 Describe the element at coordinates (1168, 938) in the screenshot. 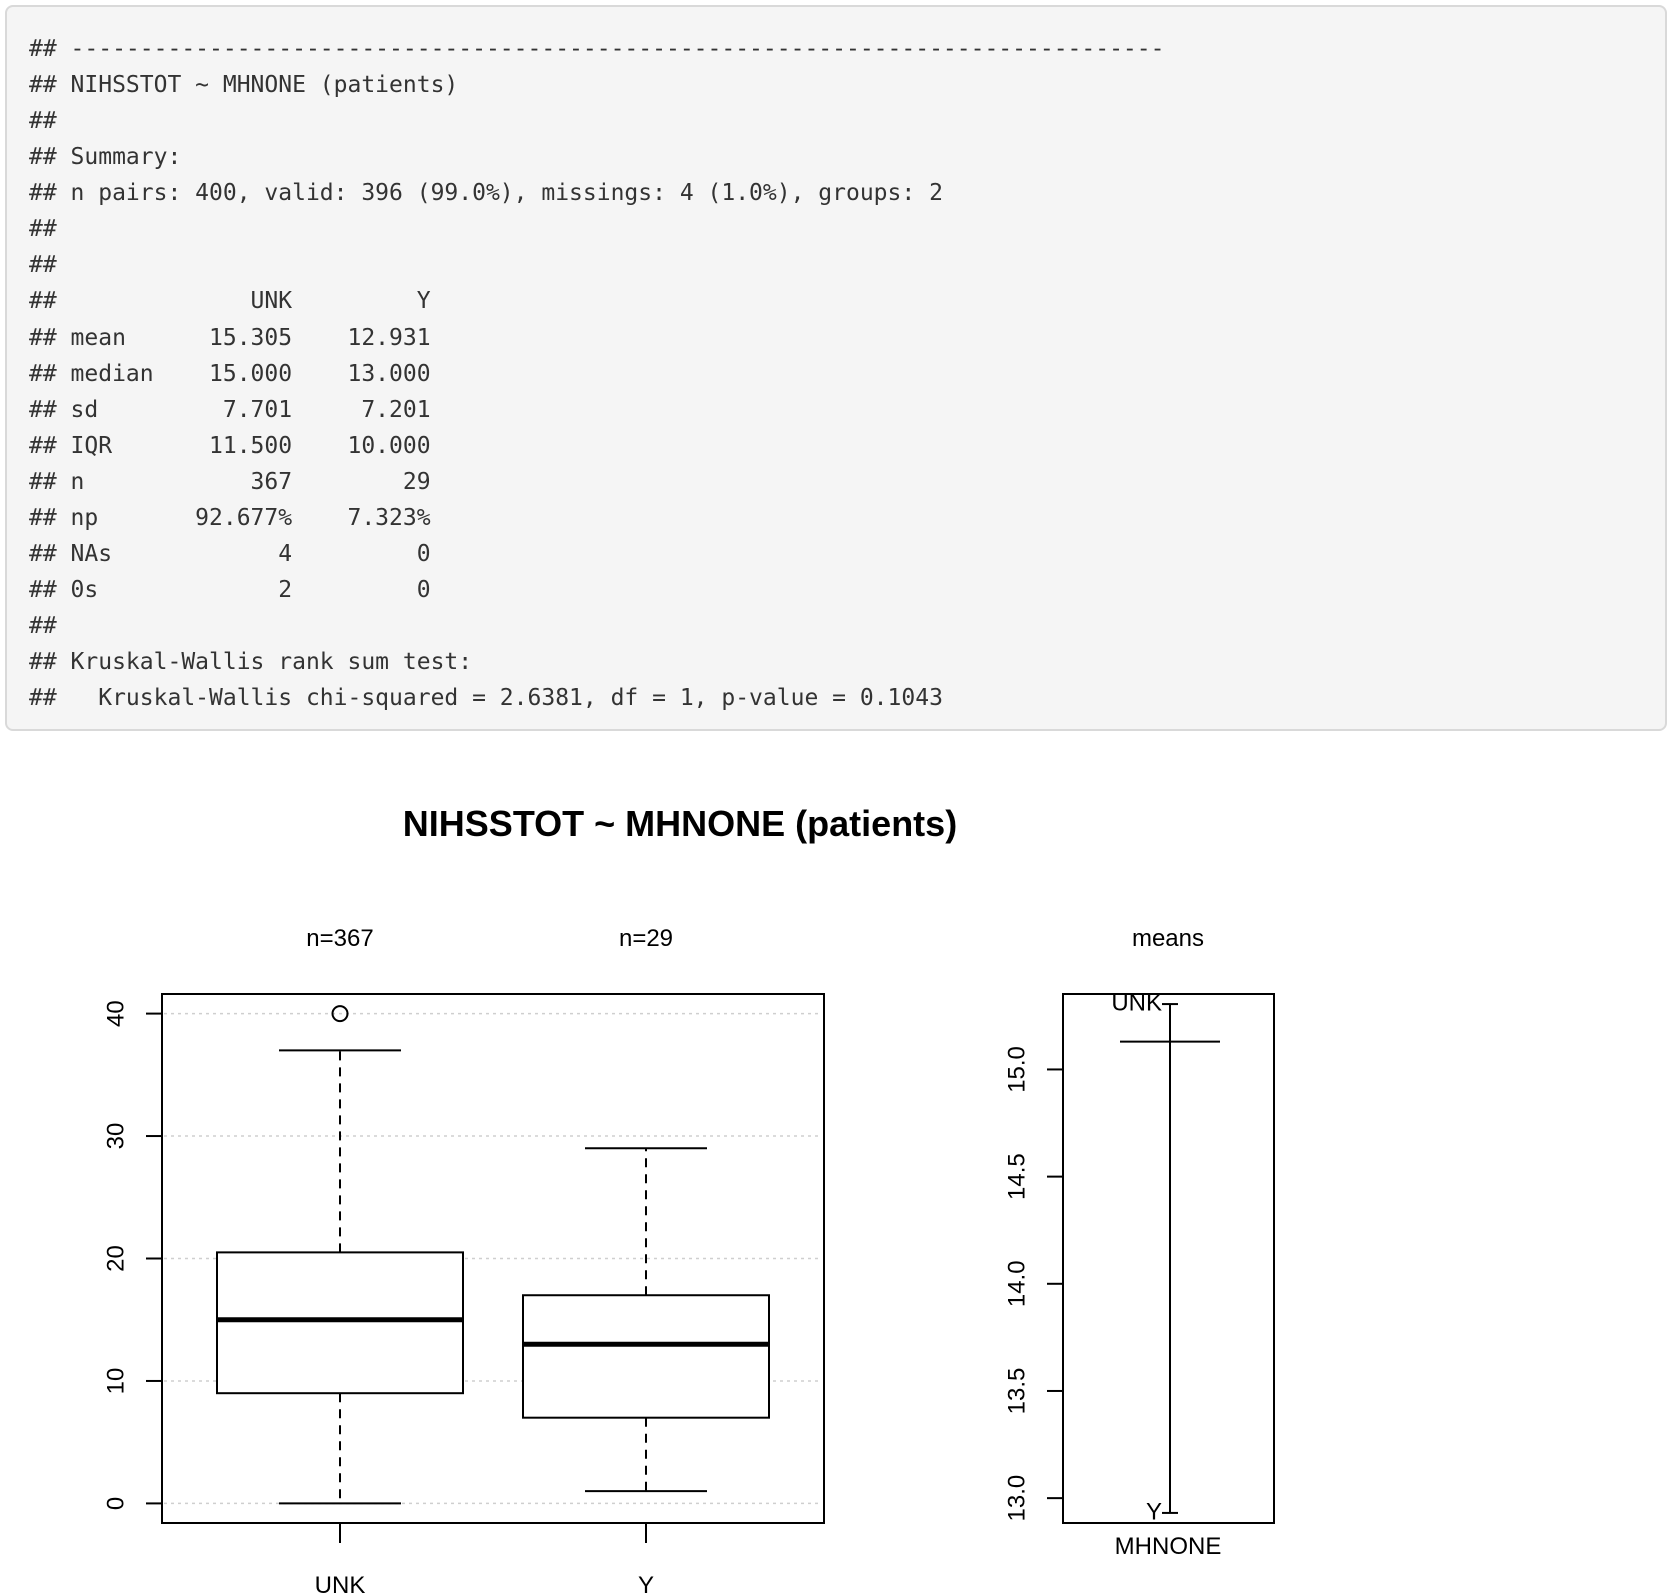

I see `means-title: means` at that location.